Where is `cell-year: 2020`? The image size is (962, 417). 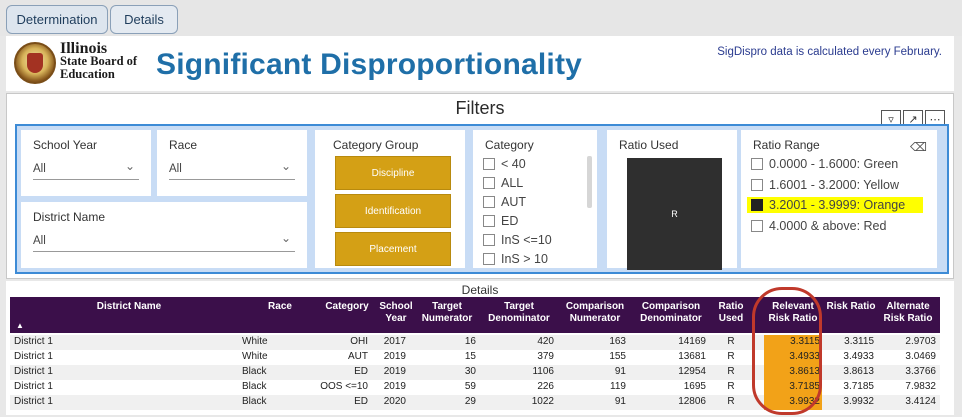
cell-year: 2020 is located at coordinates (394, 401).